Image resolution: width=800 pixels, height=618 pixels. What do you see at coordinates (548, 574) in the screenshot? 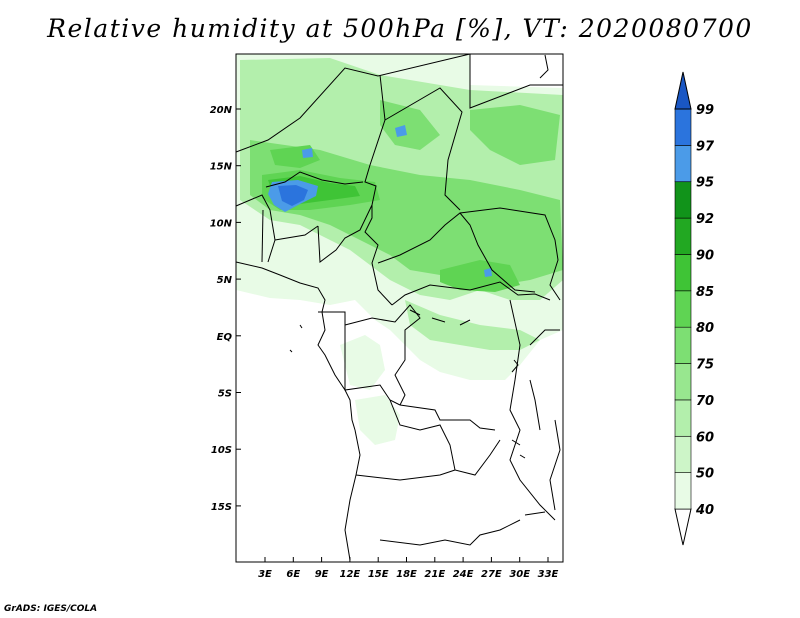
I see `lon-label: 33E` at bounding box center [548, 574].